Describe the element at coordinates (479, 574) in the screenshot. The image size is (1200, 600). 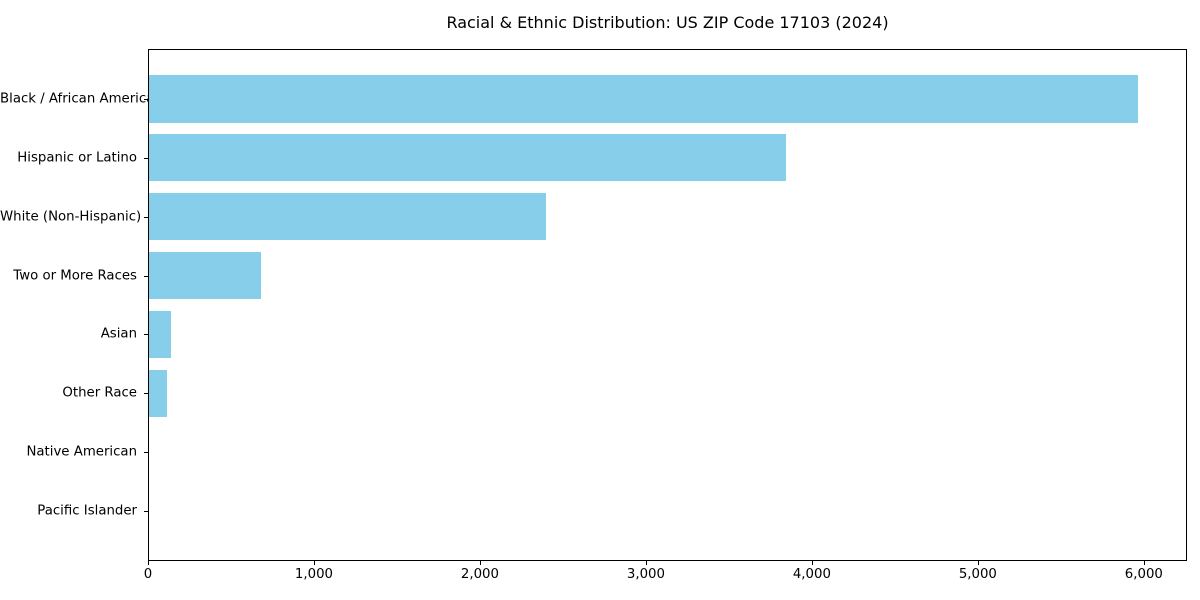
I see `xtick-label: 2,000` at that location.